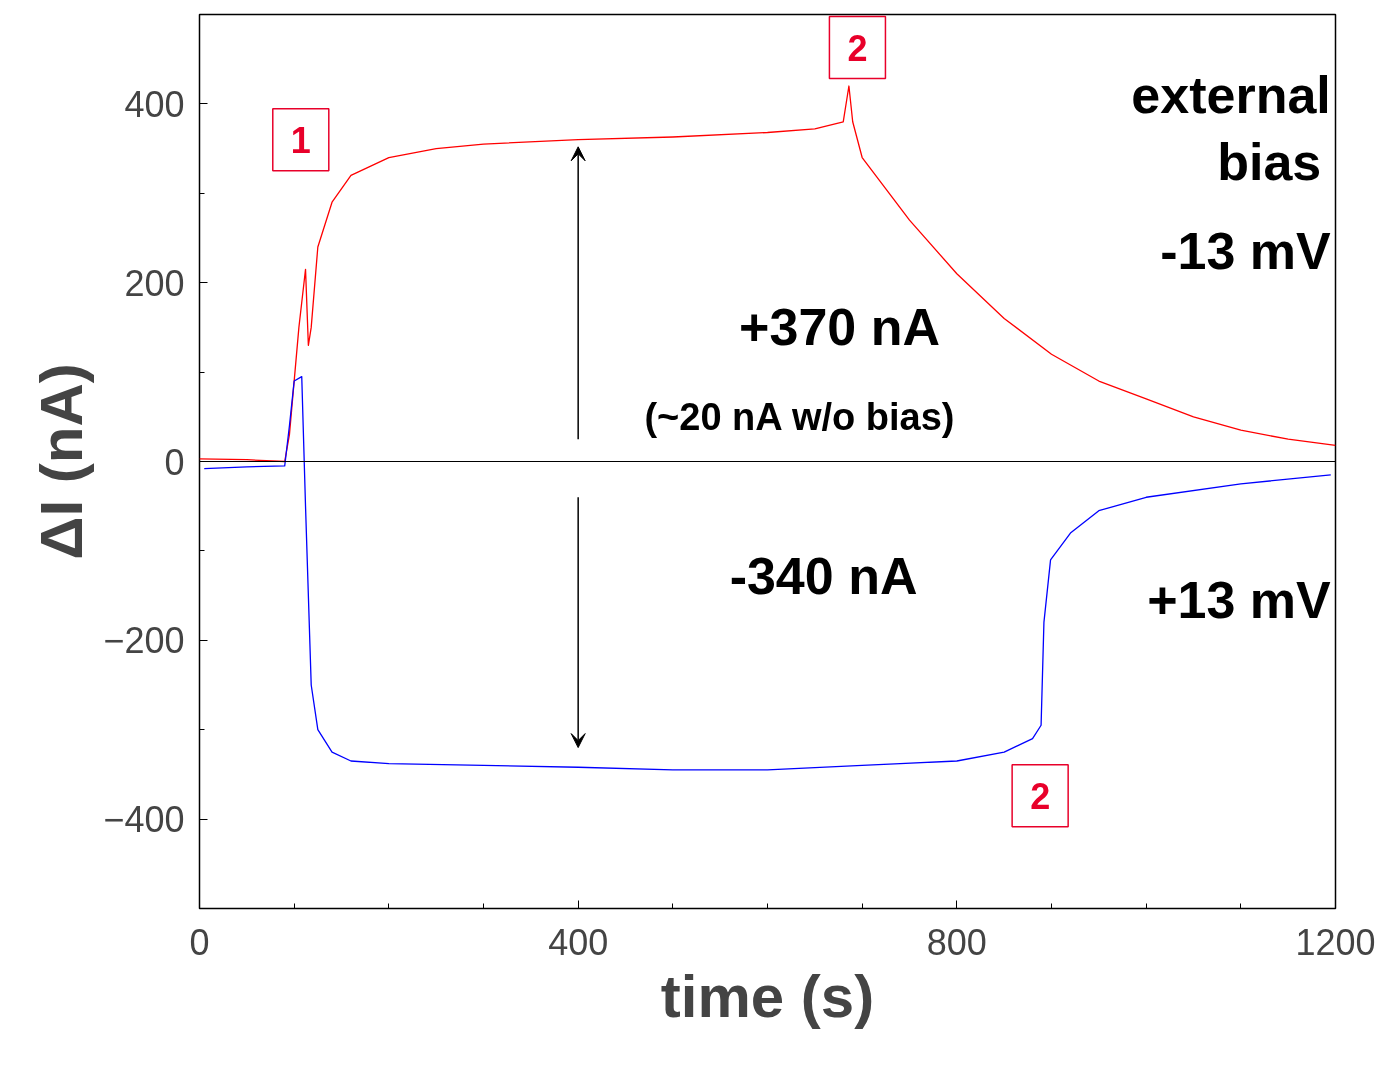 This screenshot has height=1077, width=1384. What do you see at coordinates (144, 820) in the screenshot?
I see `y-tick-label: −400` at bounding box center [144, 820].